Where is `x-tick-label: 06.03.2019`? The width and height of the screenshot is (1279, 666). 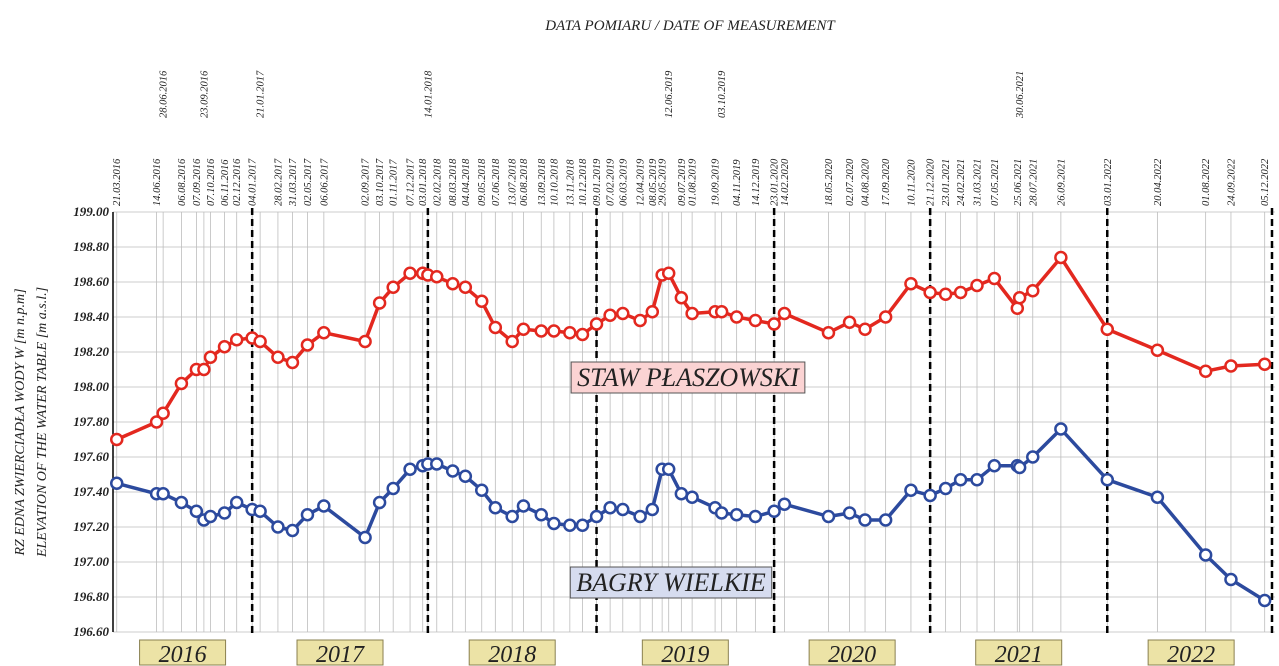 x-tick-label: 06.03.2019 is located at coordinates (623, 182).